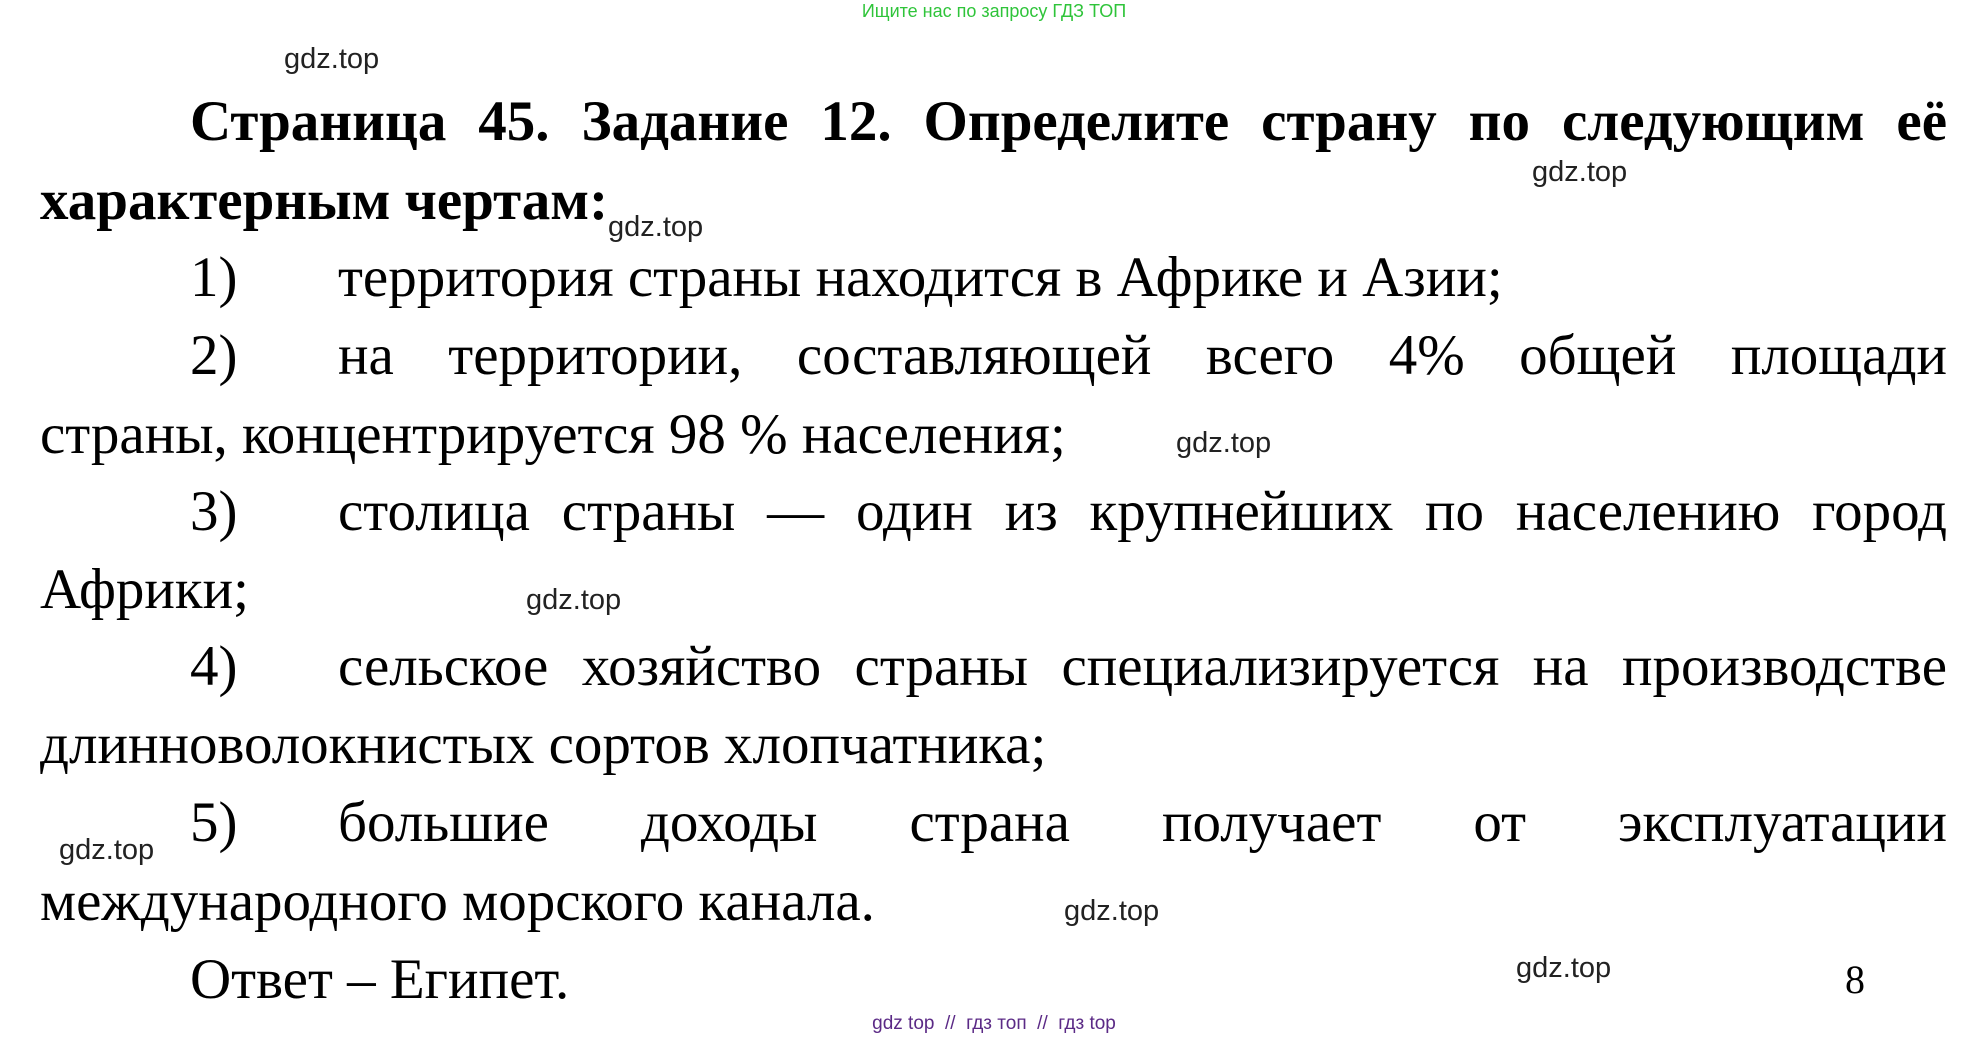 The width and height of the screenshot is (1988, 1040). What do you see at coordinates (994, 11) in the screenshot?
I see `top-banner: Ищите нас по запросу ГДЗ ТОП` at bounding box center [994, 11].